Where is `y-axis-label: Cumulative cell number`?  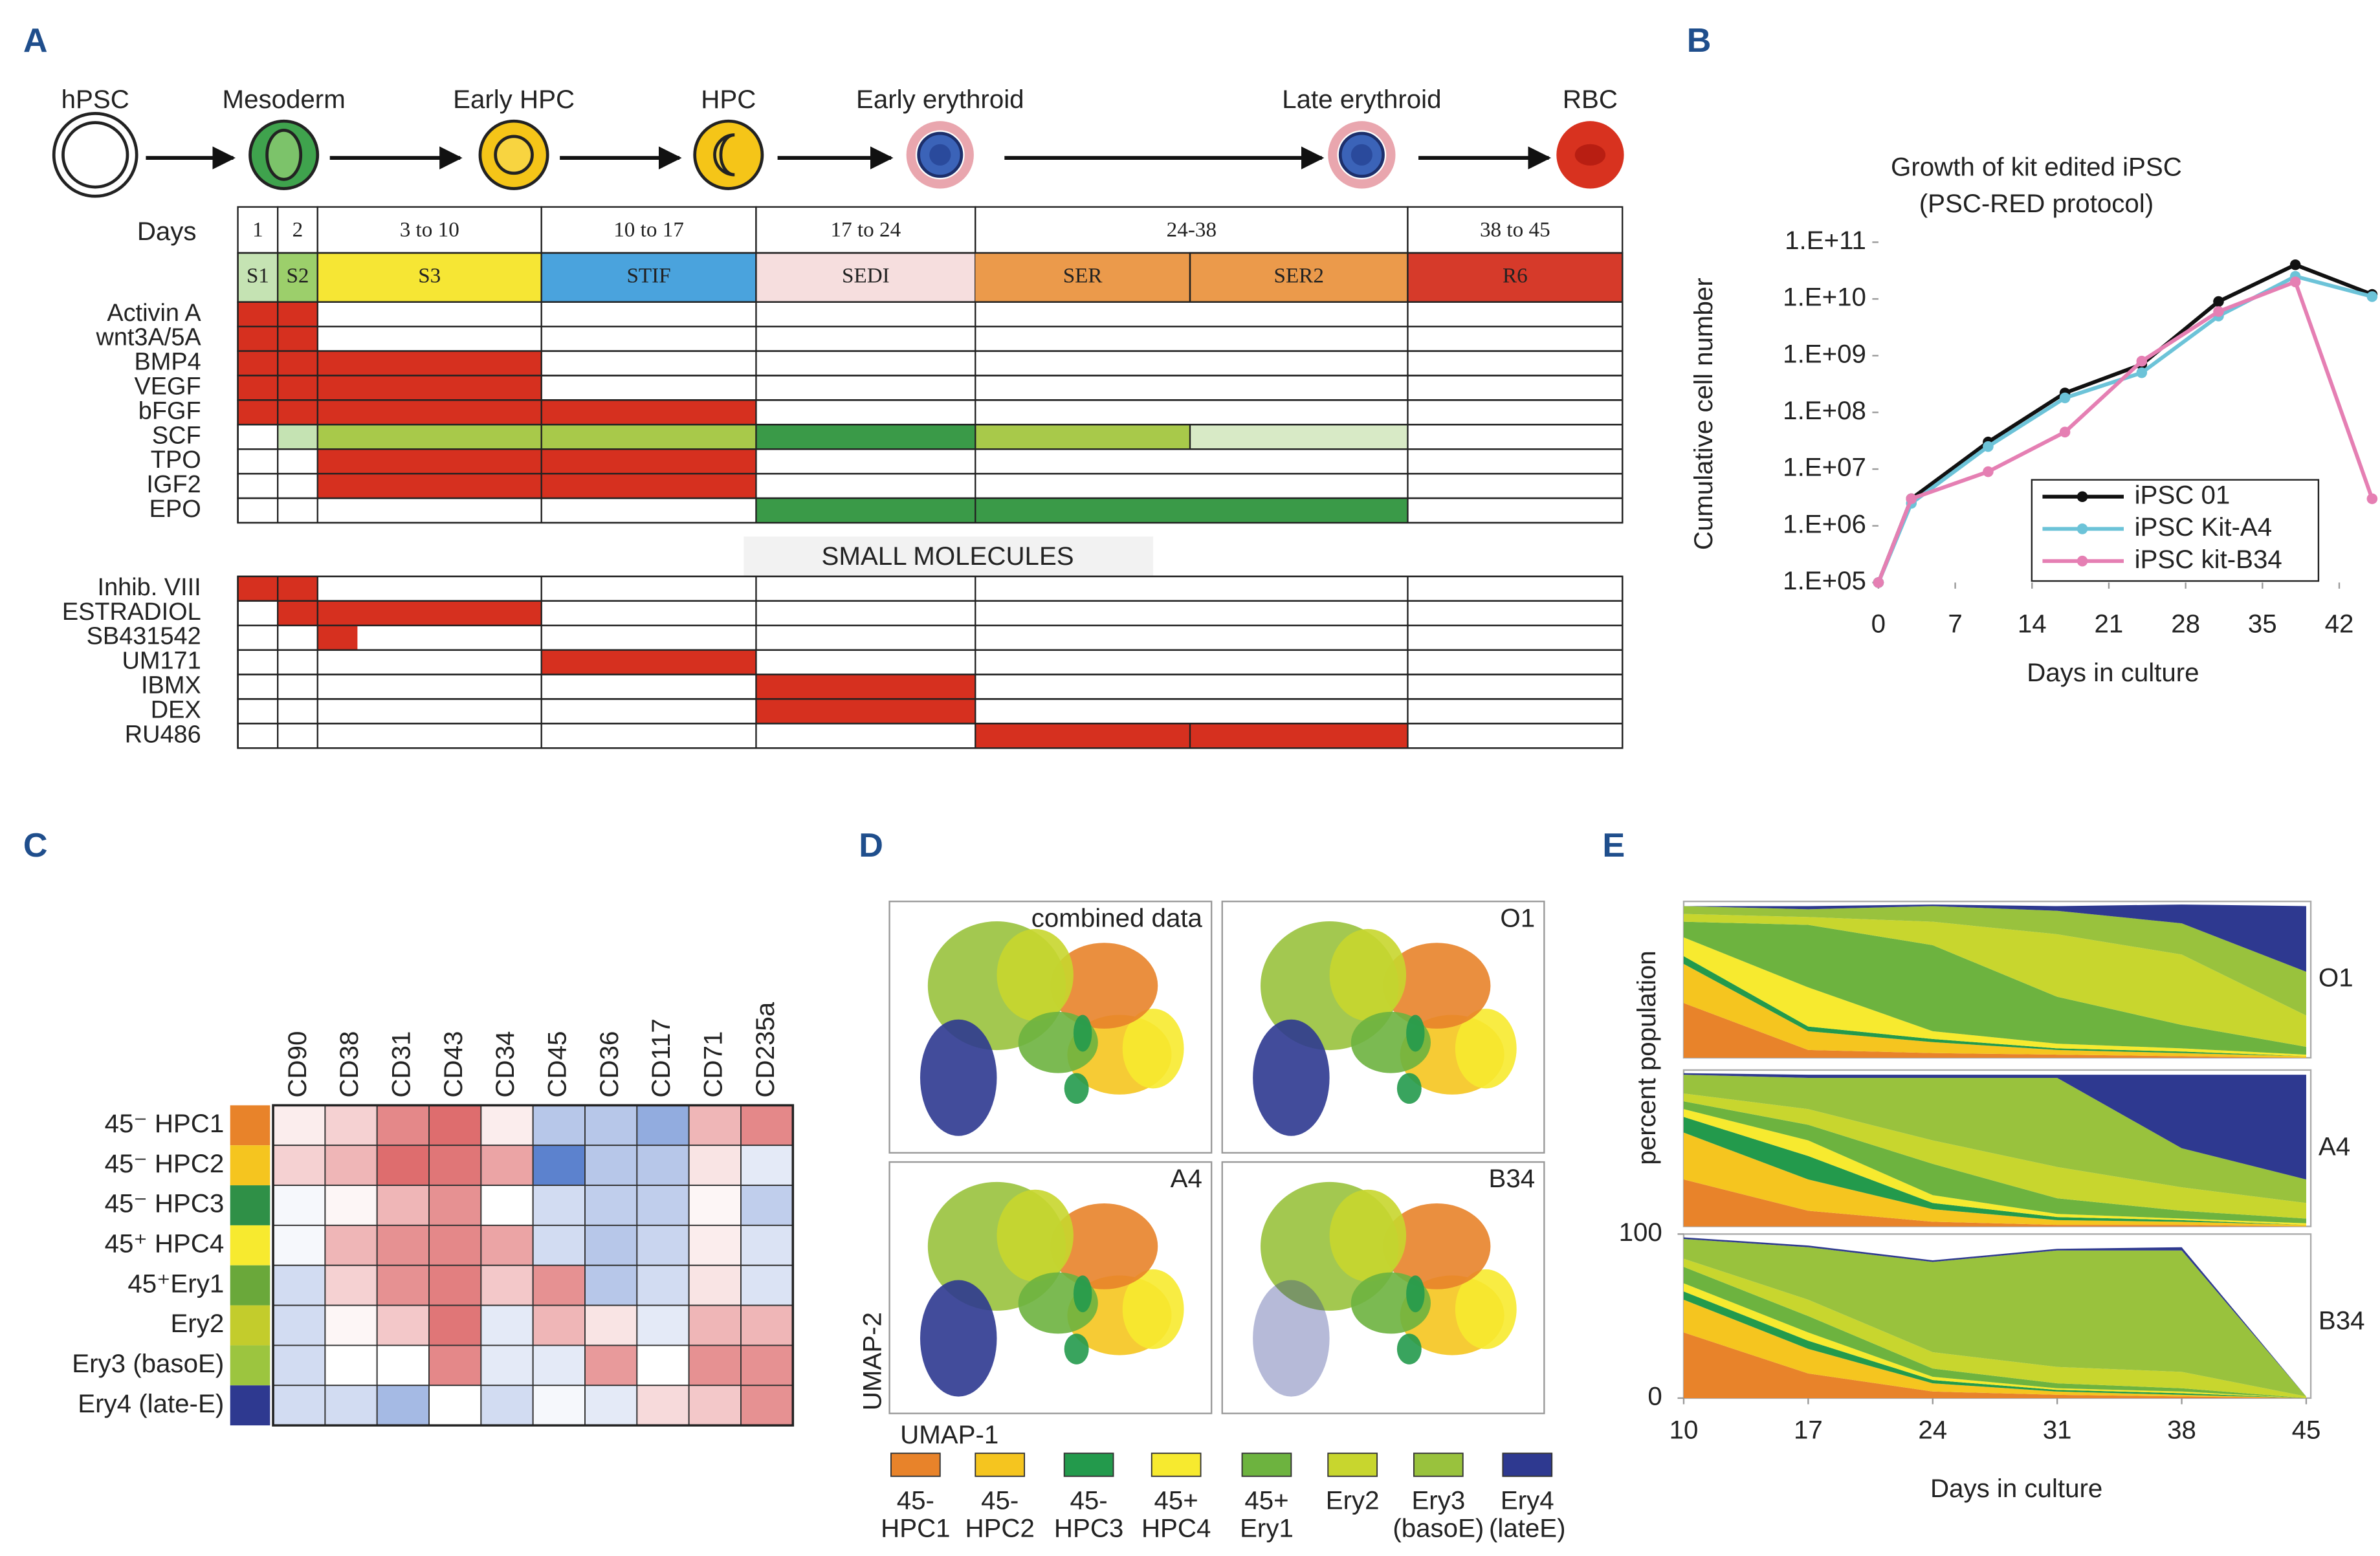 y-axis-label: Cumulative cell number is located at coordinates (1703, 414).